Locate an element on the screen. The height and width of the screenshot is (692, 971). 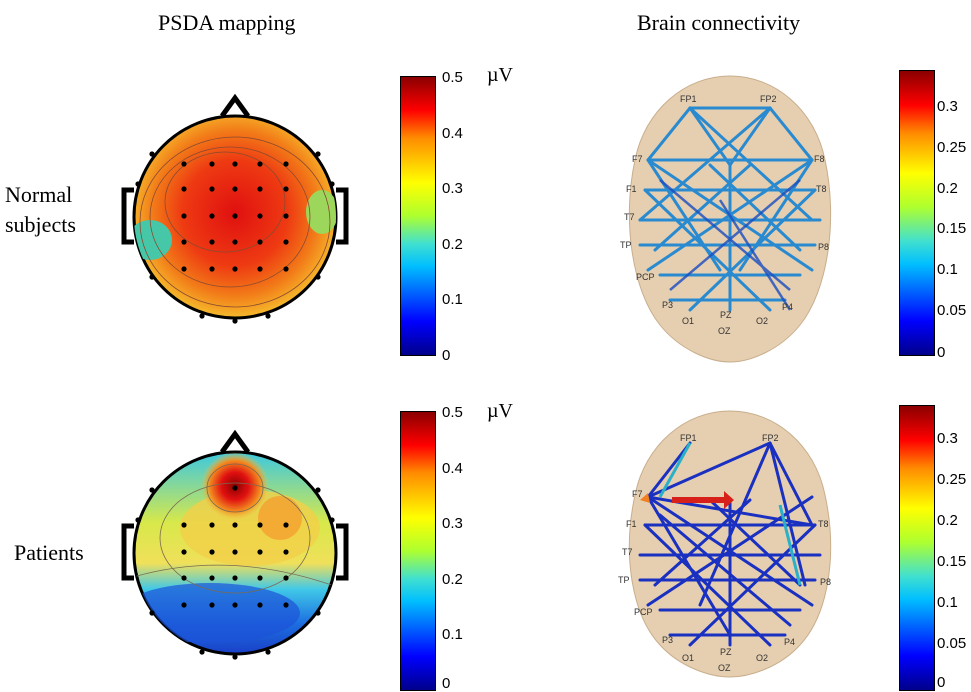
psda-map-patients is located at coordinates (235, 544).